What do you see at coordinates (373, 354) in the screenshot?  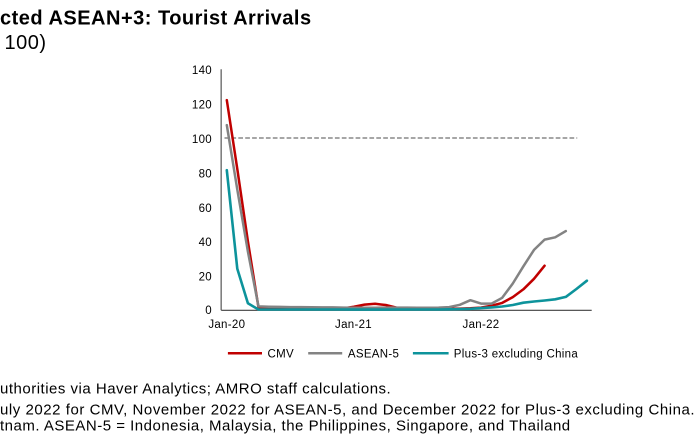 I see `svg-text: ASEAN-5` at bounding box center [373, 354].